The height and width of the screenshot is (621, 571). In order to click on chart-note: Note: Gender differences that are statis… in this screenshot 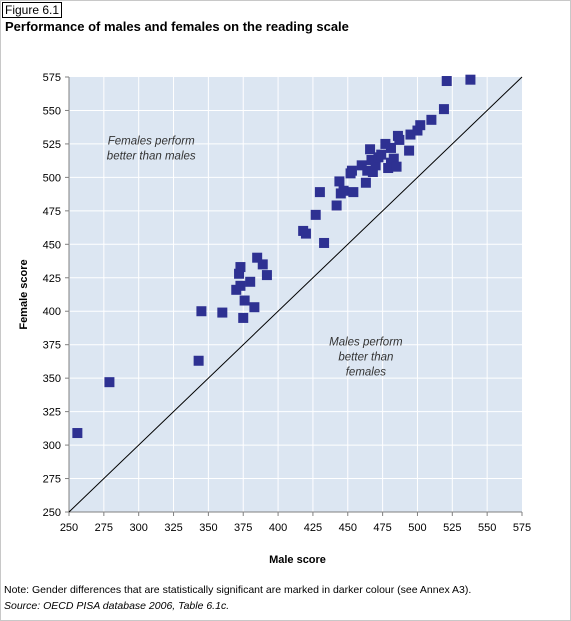, I will do `click(238, 590)`.